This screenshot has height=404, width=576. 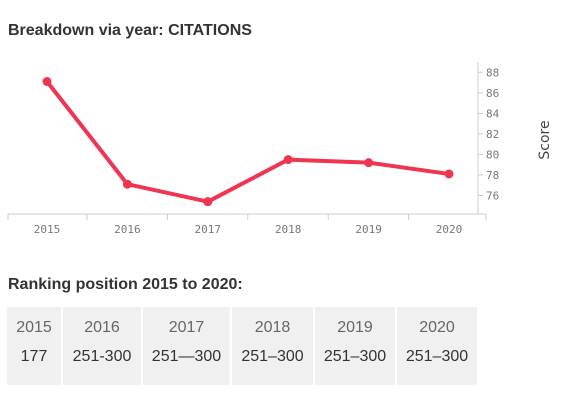 What do you see at coordinates (272, 346) in the screenshot?
I see `ranking-cell: 2018 251–300` at bounding box center [272, 346].